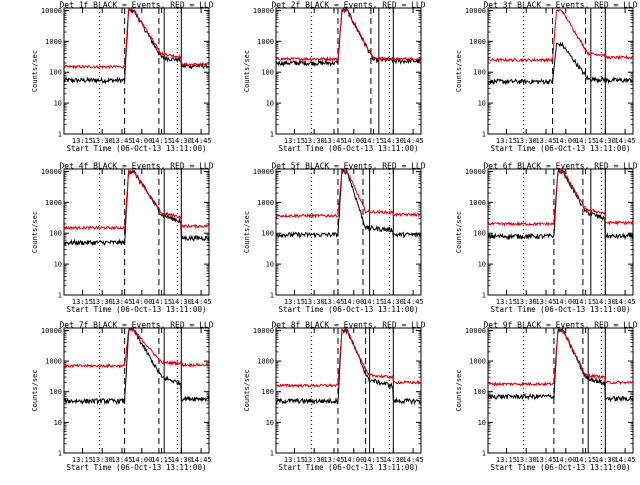 Image resolution: width=640 pixels, height=485 pixels. I want to click on panel-title: Det 6f BLACK = Events, RED = LLD, so click(560, 166).